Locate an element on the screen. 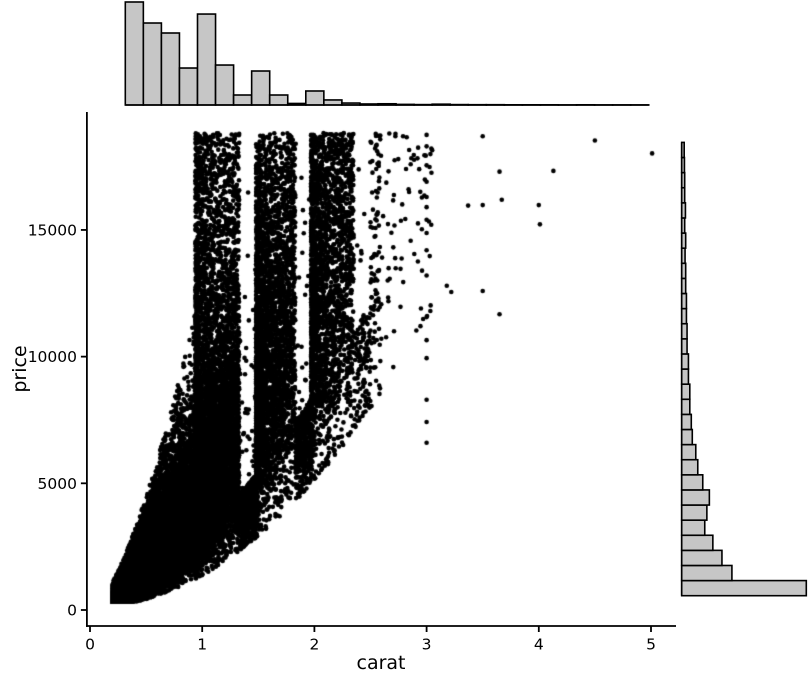 The image size is (809, 677). x-tick-label: 0 is located at coordinates (90, 645).